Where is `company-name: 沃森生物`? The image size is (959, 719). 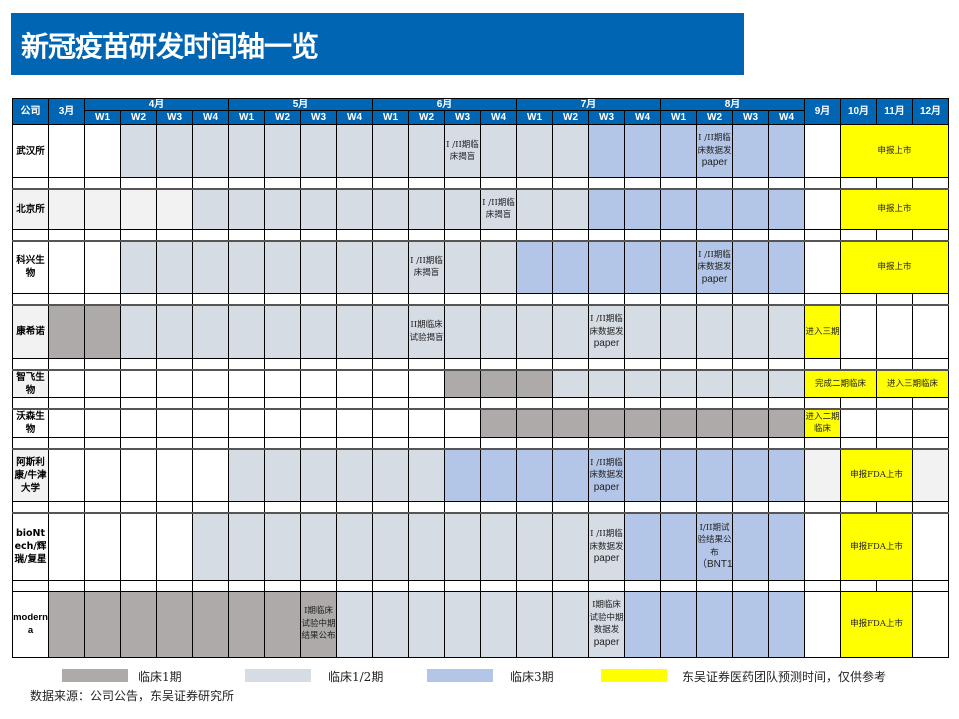
company-name: 沃森生物 is located at coordinates (30, 423).